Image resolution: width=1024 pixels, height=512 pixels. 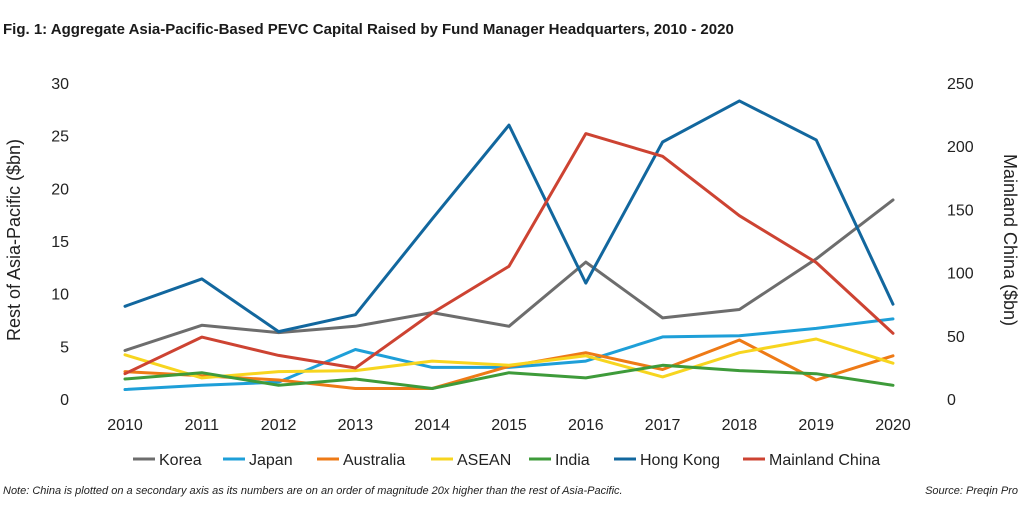 I want to click on series-line-asean, so click(x=509, y=358).